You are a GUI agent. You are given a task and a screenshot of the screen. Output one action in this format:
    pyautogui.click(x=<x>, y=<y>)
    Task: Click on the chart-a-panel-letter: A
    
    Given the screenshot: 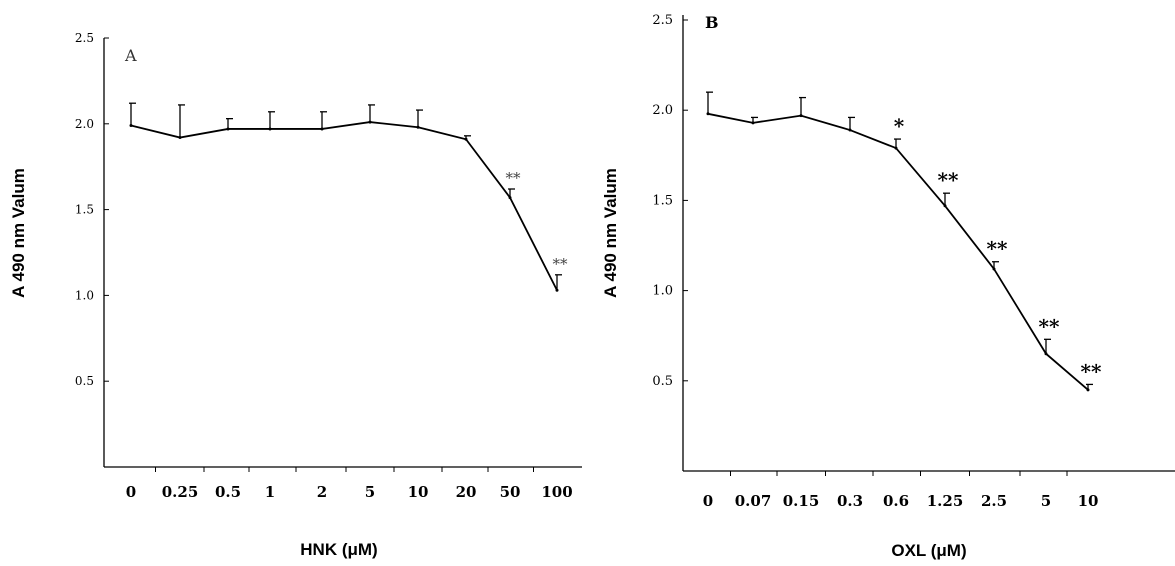 What is the action you would take?
    pyautogui.click(x=130, y=55)
    